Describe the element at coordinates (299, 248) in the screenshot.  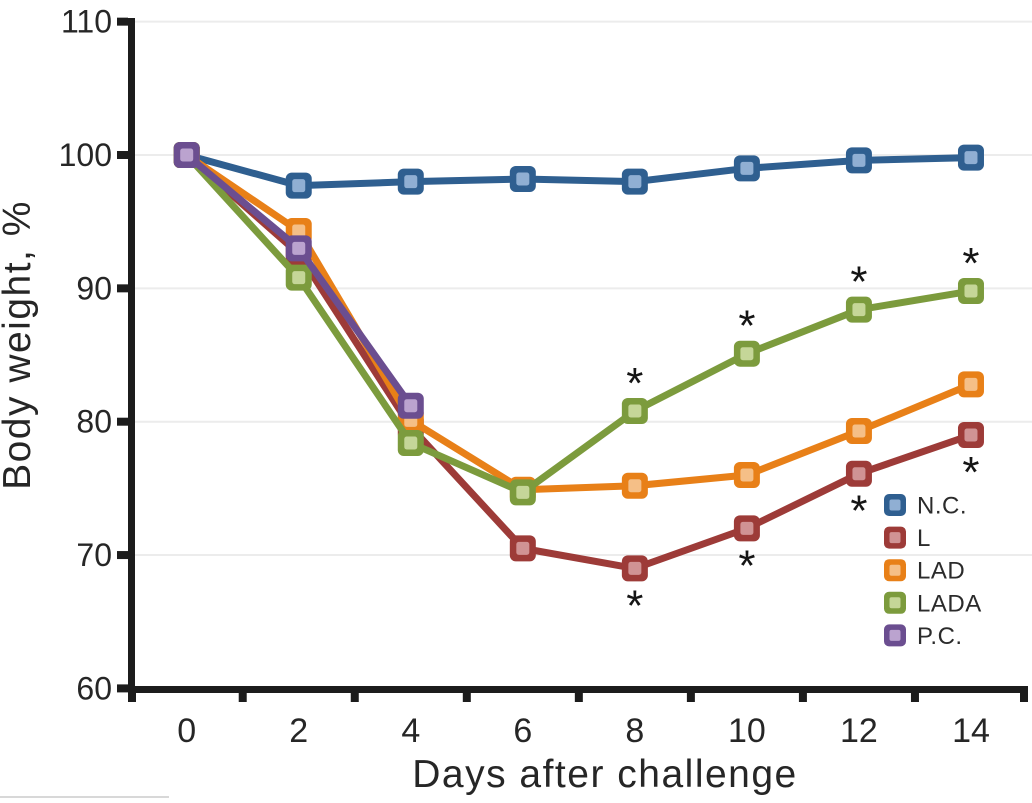
I see `marker-inner-P.C.-day-2` at that location.